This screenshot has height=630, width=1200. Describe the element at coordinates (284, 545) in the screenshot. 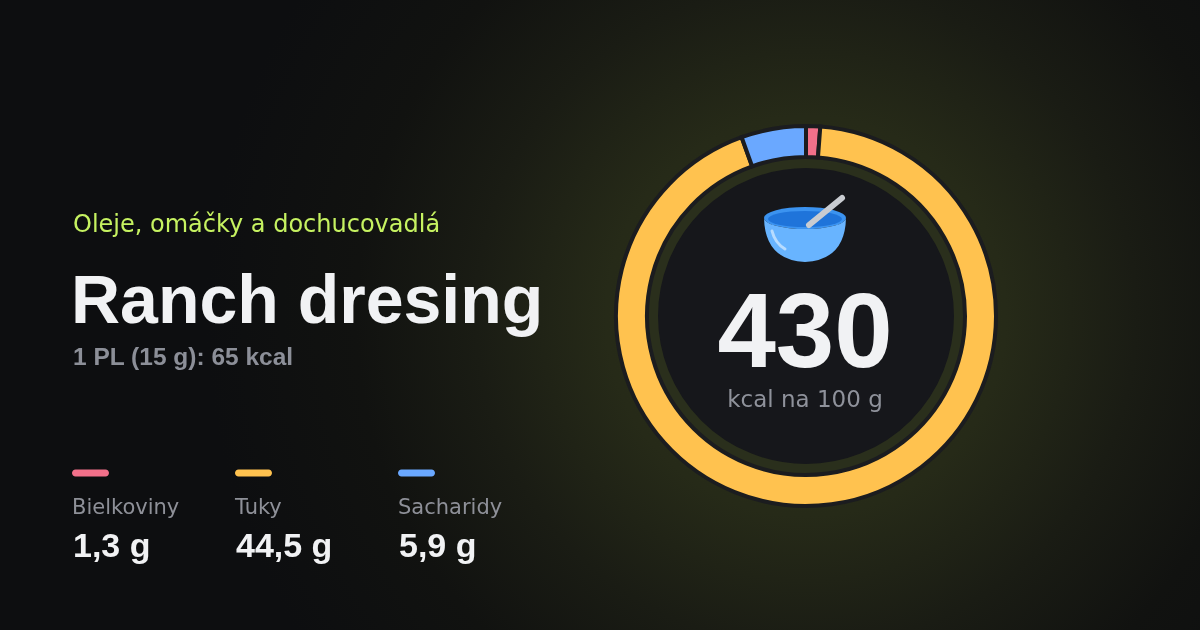

I see `text: 44,5 g` at that location.